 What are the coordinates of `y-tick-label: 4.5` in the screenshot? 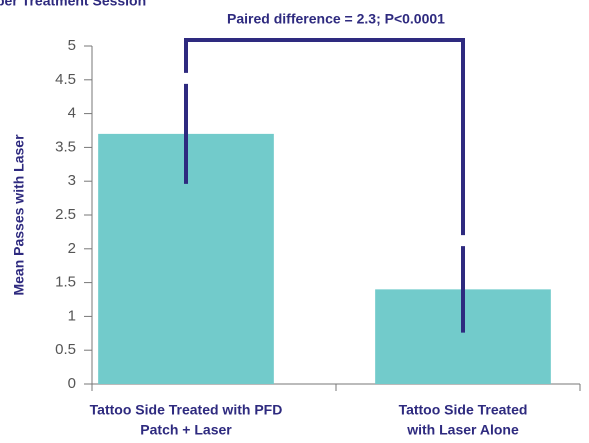 It's located at (65, 79).